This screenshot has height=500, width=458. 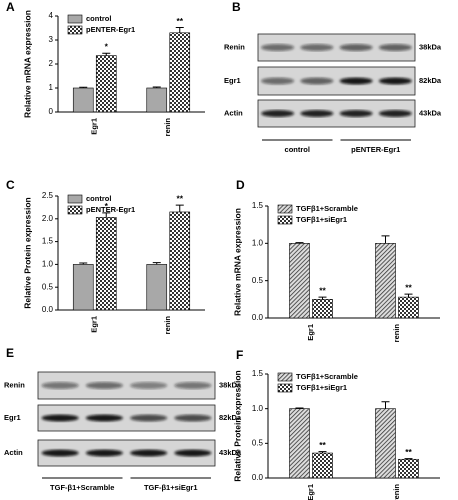 I want to click on y-tick-label: 2.5, so click(x=48, y=195).